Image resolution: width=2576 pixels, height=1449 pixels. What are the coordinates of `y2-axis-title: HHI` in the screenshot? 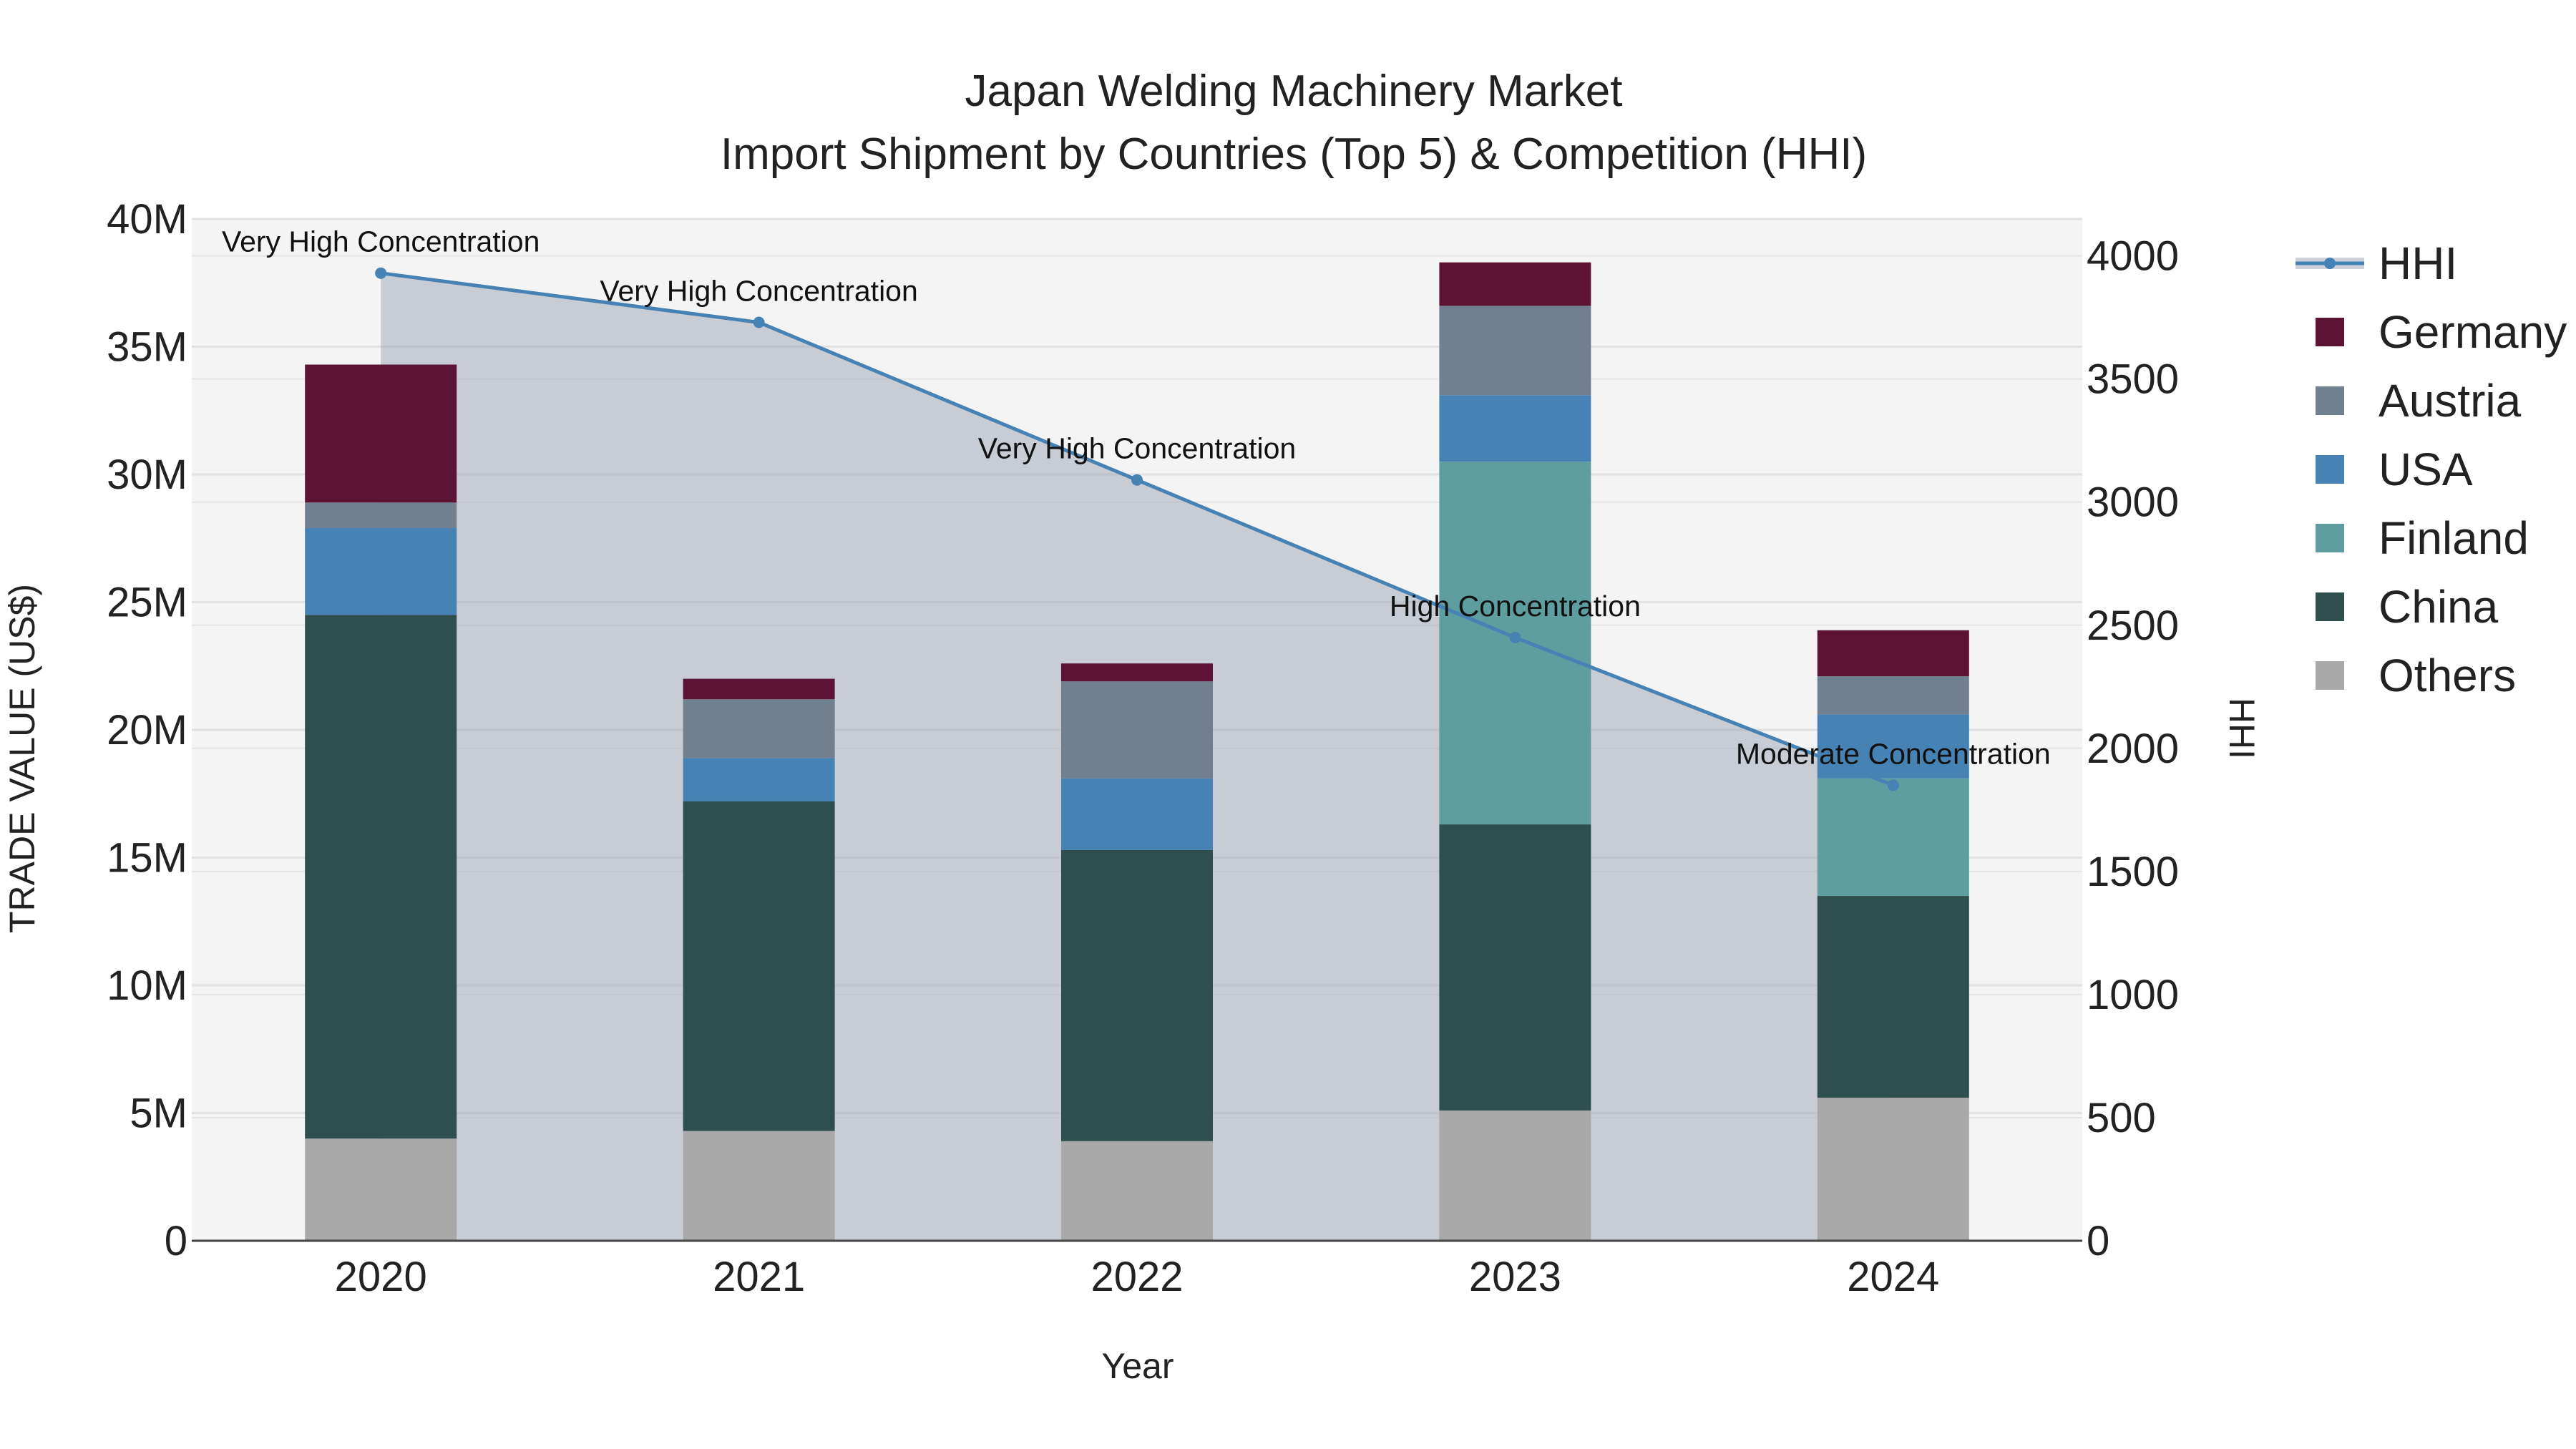 It's located at (2242, 728).